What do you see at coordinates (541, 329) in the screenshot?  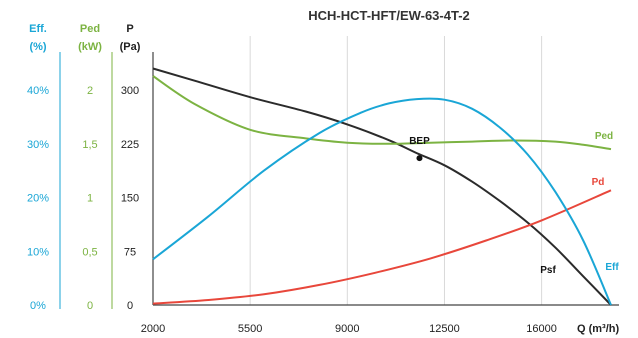 I see `x-tick-label: 16000` at bounding box center [541, 329].